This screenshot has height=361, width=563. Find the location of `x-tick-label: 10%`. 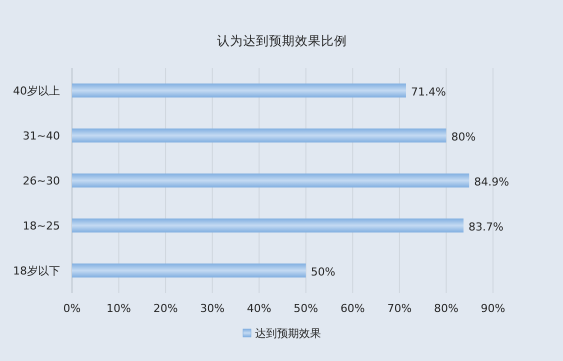

x-tick-label: 10% is located at coordinates (119, 308).